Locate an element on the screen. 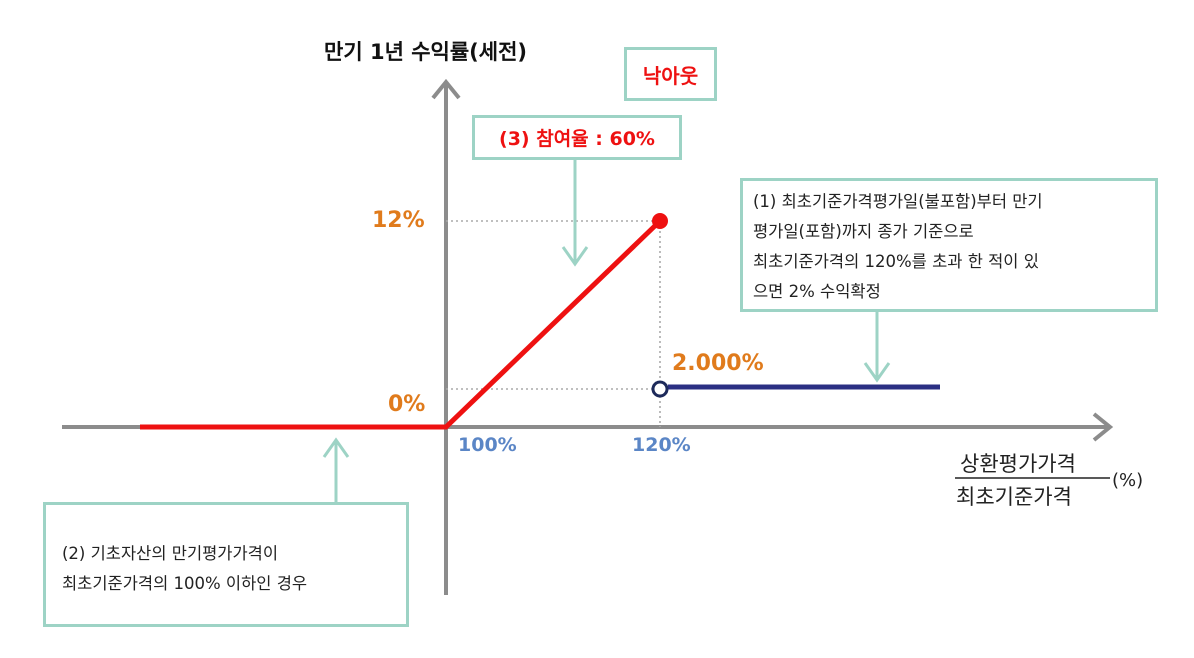 This screenshot has width=1194, height=658. payoff-line is located at coordinates (401, 324).